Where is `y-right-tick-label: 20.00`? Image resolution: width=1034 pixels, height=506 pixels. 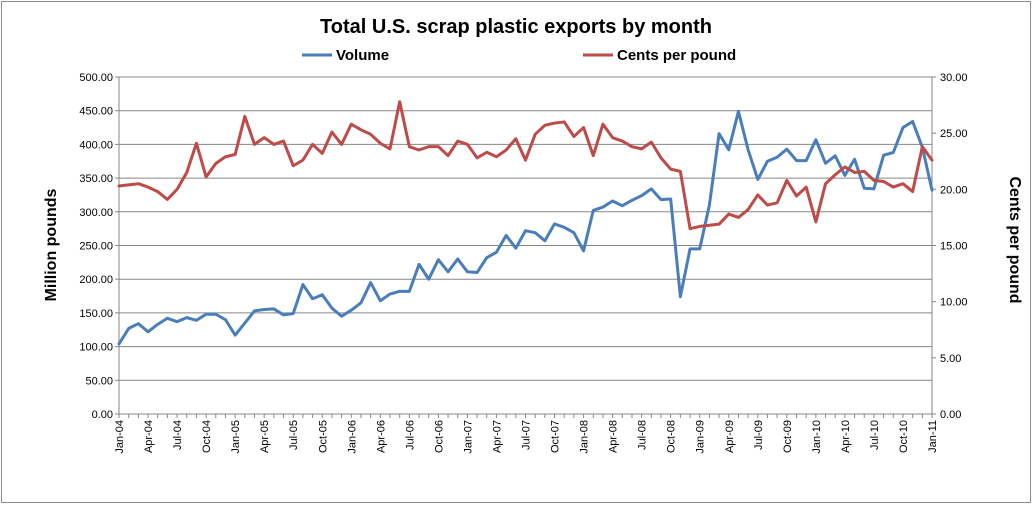
y-right-tick-label: 20.00 is located at coordinates (954, 190).